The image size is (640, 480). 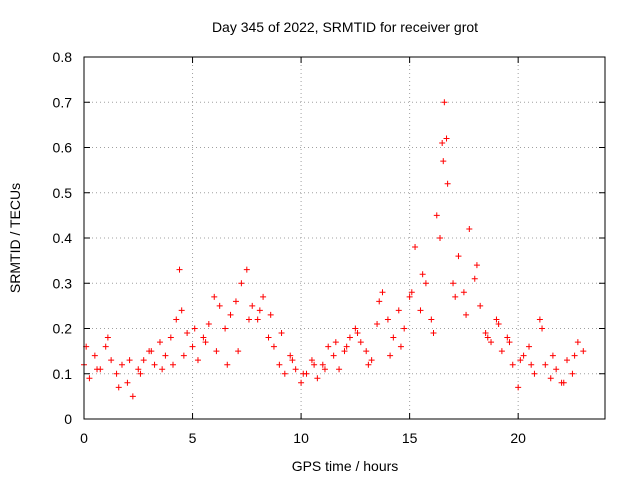 I want to click on x-tick-label: 20, so click(x=518, y=438).